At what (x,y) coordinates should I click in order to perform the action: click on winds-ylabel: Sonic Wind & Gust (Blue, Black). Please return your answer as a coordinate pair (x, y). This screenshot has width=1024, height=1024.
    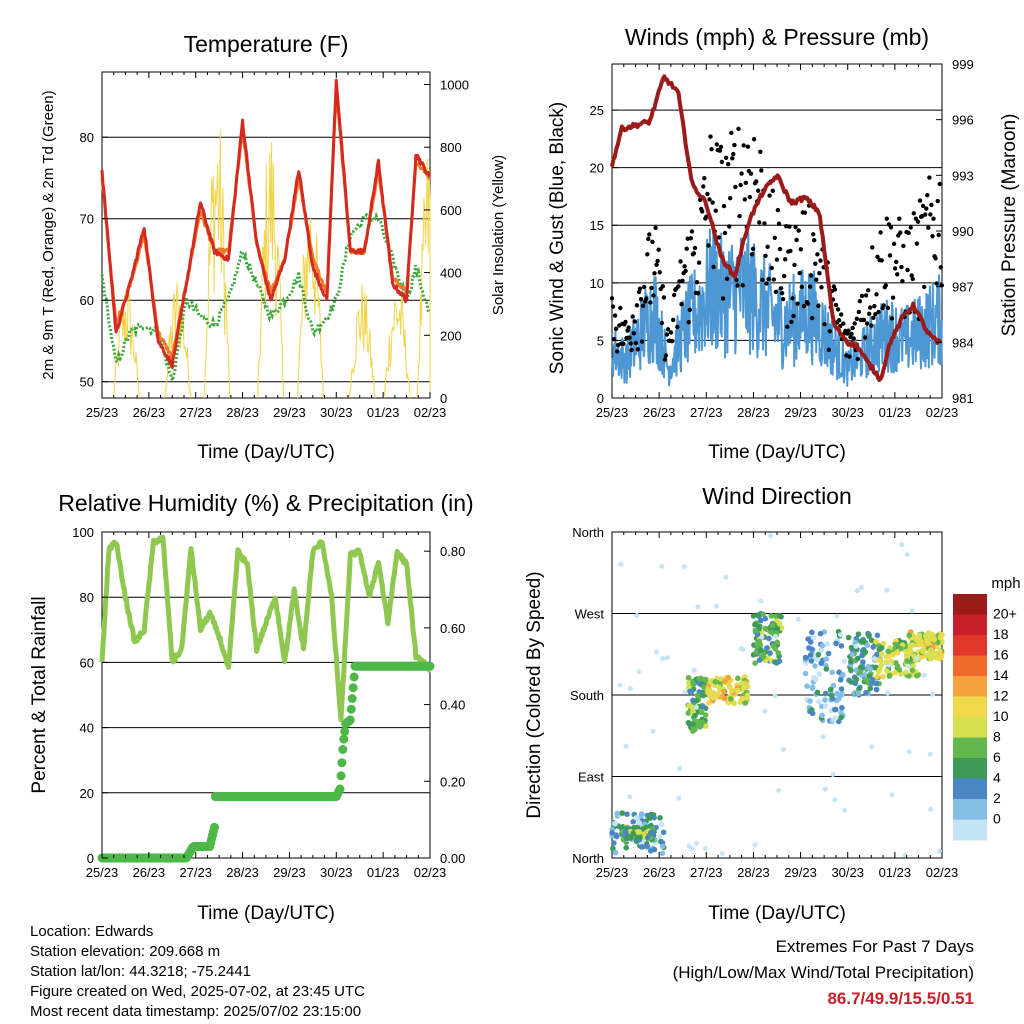
    Looking at the image, I should click on (557, 238).